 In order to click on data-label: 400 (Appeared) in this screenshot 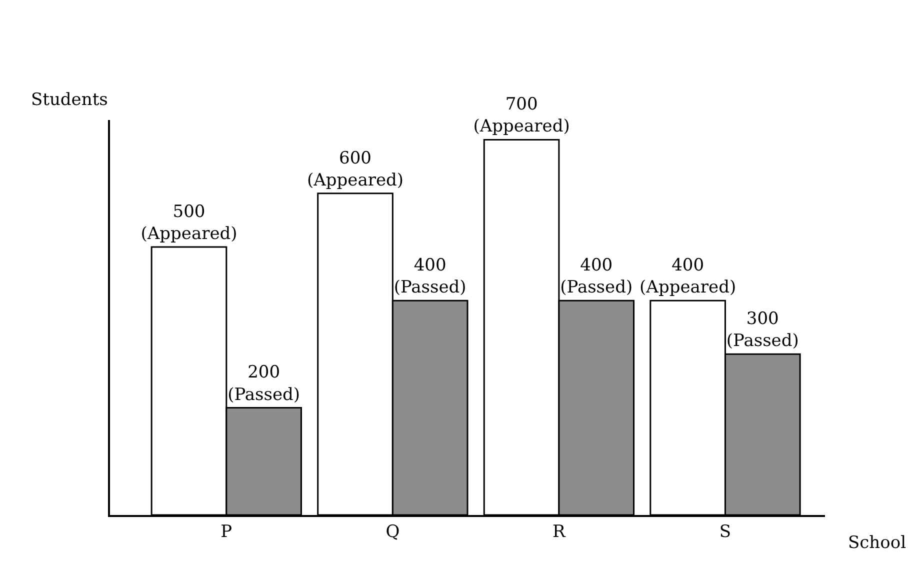, I will do `click(688, 276)`.